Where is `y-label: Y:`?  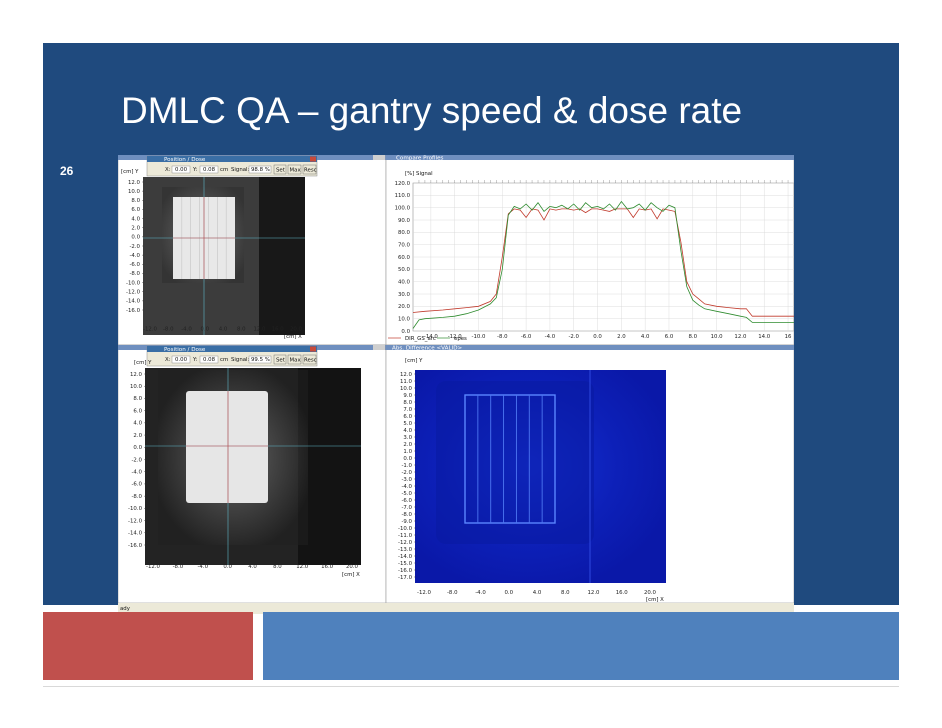
y-label: Y: is located at coordinates (195, 360).